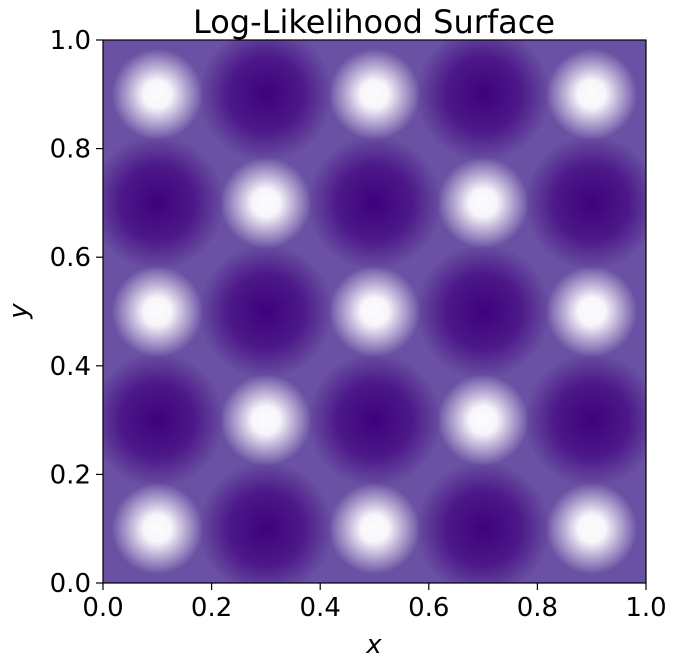 This screenshot has height=671, width=677. I want to click on y-axis: 0.0 0.2 0.4 0.6 0.8 1.0, so click(76, 312).